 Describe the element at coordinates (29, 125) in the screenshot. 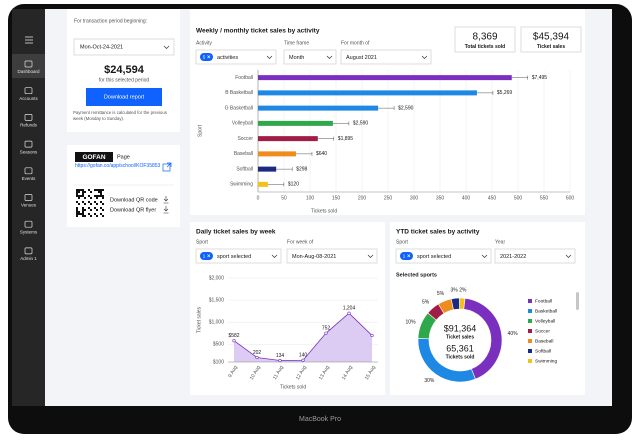

I see `sidebar-label: Refunds` at that location.